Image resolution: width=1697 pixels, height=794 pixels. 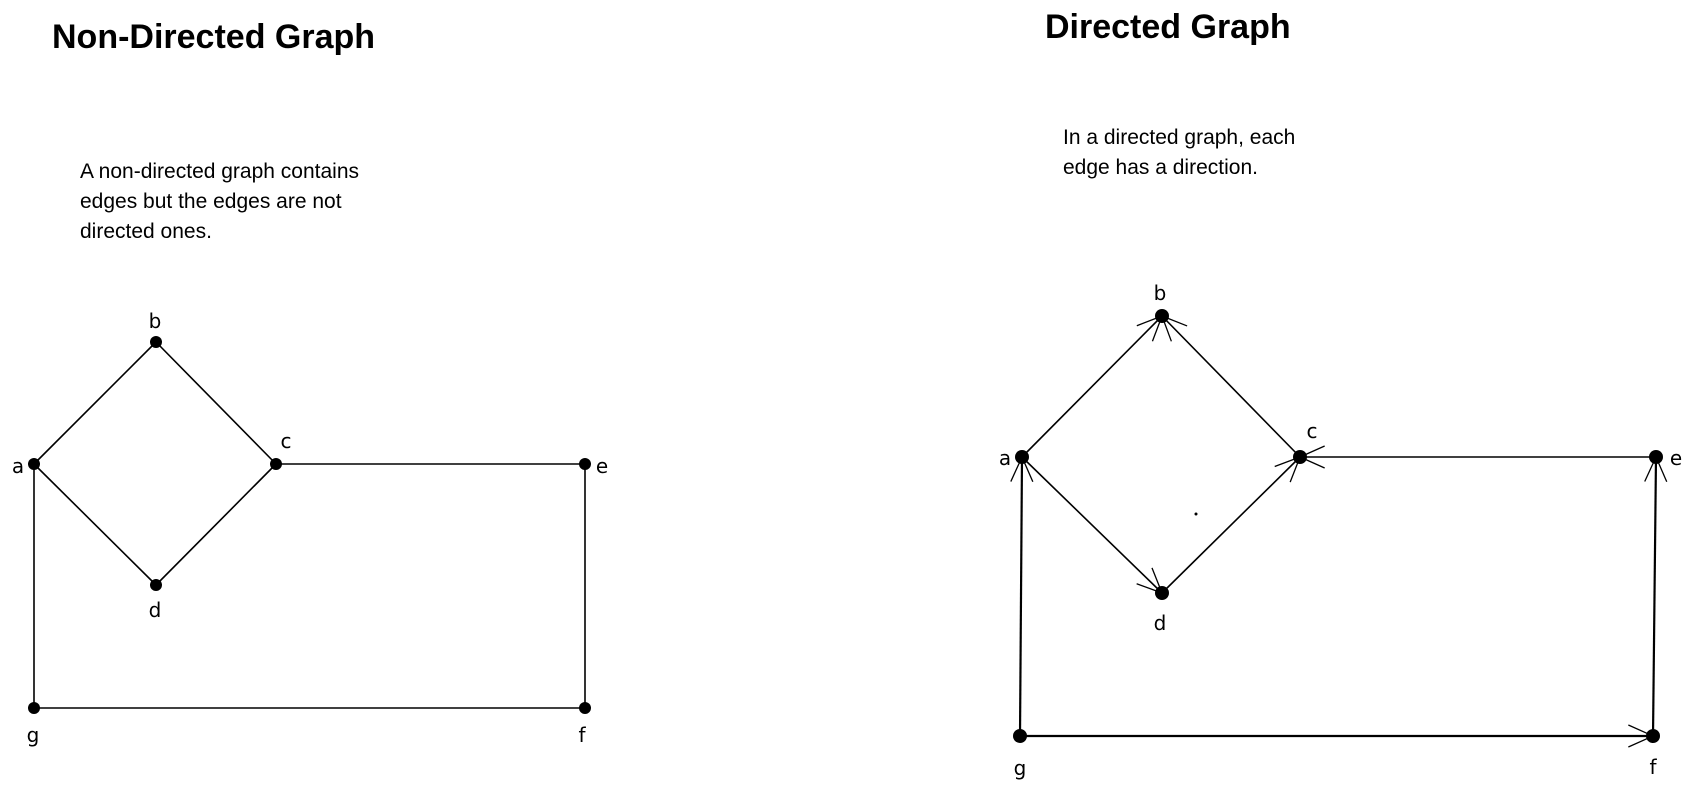 What do you see at coordinates (1168, 27) in the screenshot?
I see `directed-title: Directed Graph` at bounding box center [1168, 27].